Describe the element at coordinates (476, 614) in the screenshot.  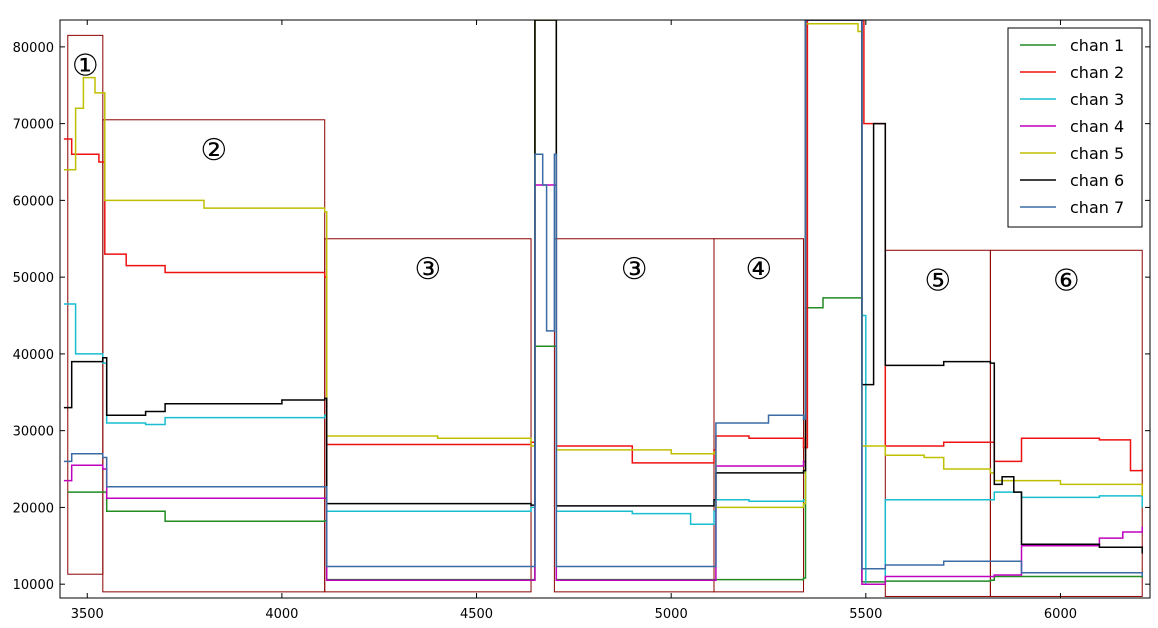
I see `x-tick-label: 4500` at that location.